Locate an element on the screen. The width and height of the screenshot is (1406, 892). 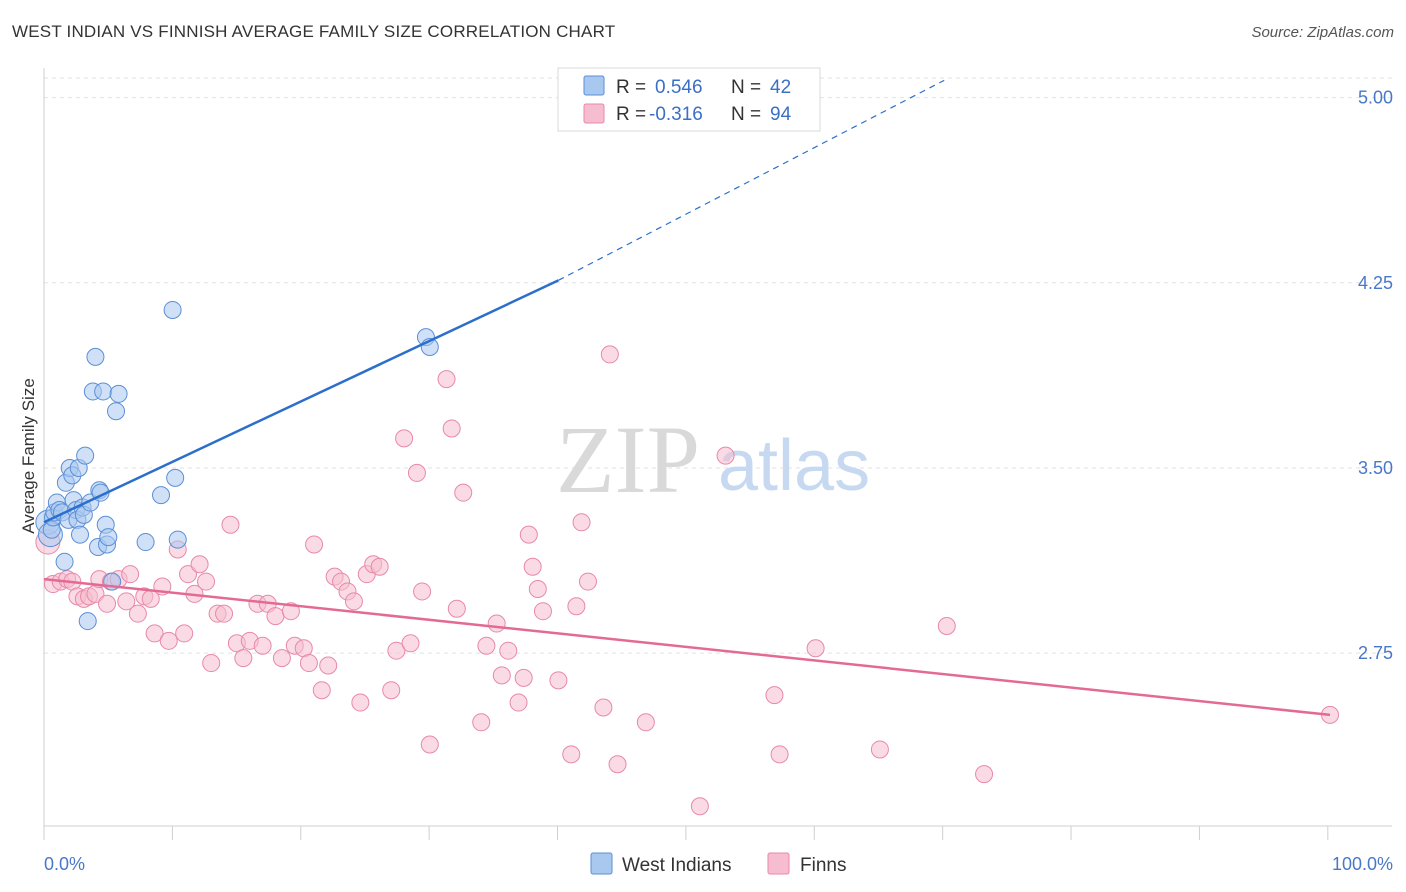
west-indians-trend-line is located at coordinates (301, 401).